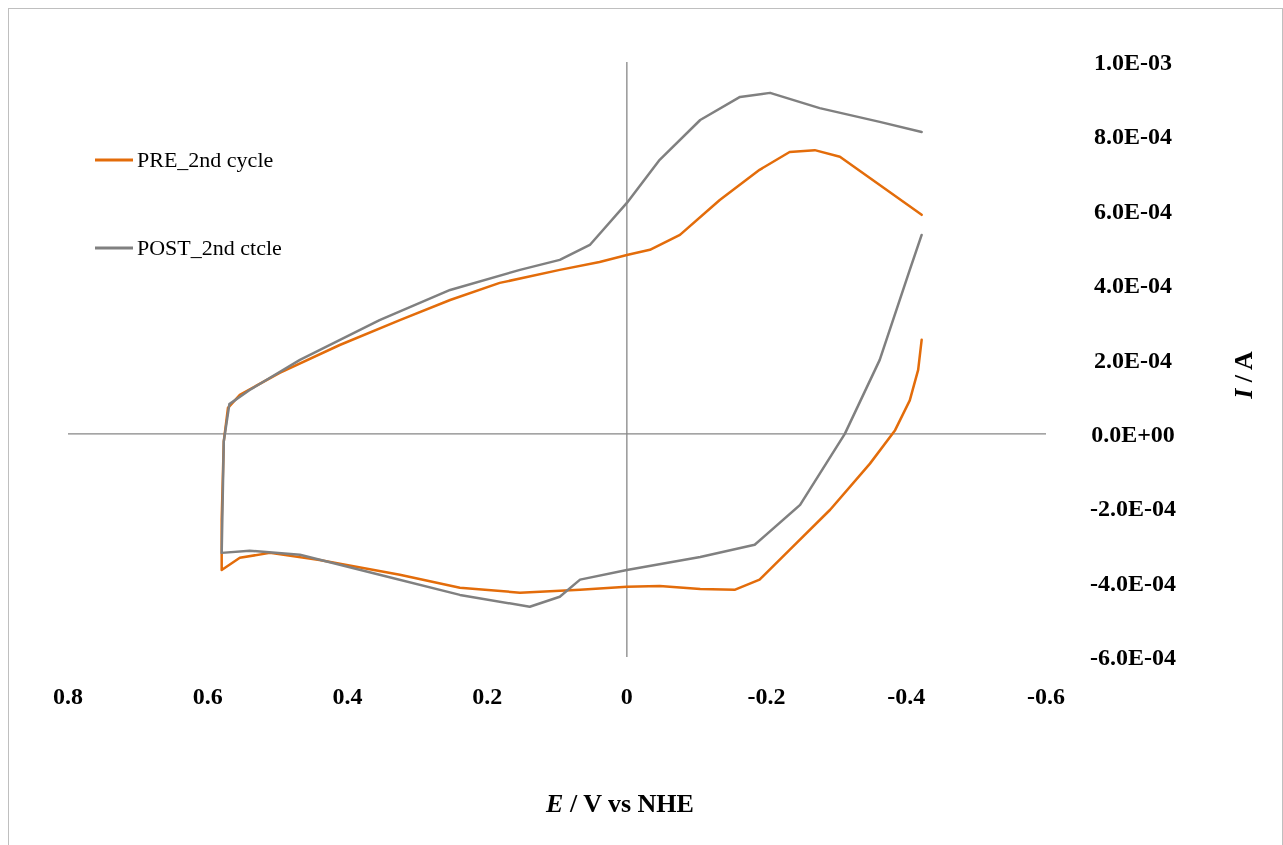  Describe the element at coordinates (68, 696) in the screenshot. I see `x-tick-label: 0.8` at that location.